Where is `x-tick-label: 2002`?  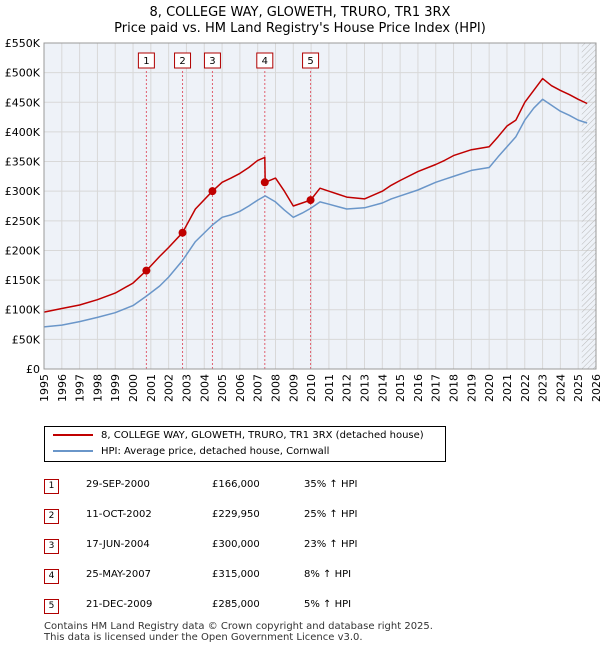
x-tick-label: 2002 is located at coordinates (169, 388).